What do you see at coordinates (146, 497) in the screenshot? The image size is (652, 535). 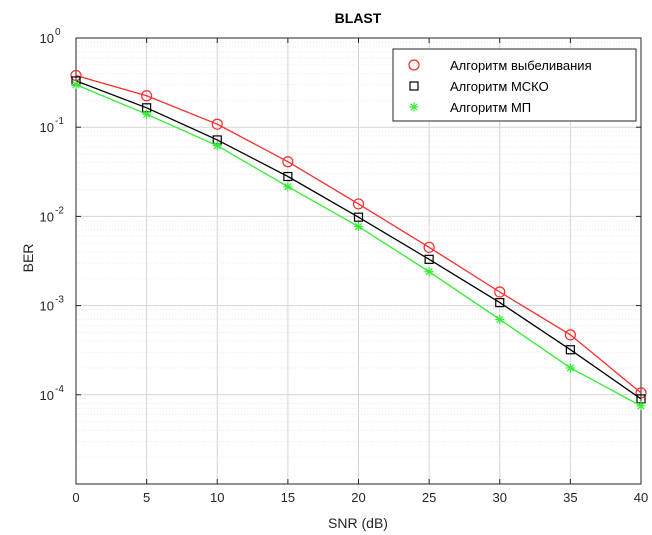 I see `x-tick-label: 5` at bounding box center [146, 497].